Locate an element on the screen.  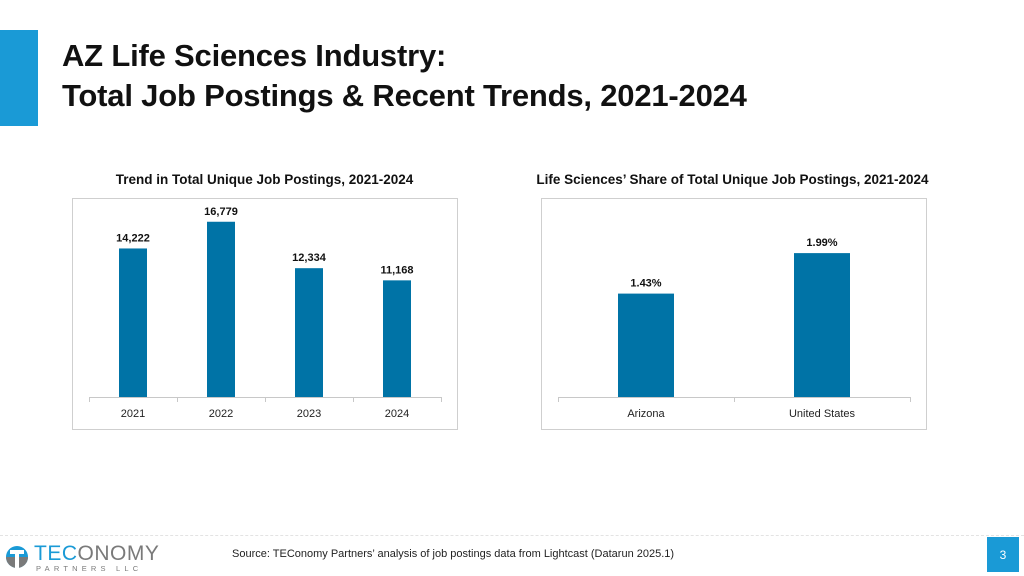
chart-2-bar-united-states is located at coordinates (822, 325).